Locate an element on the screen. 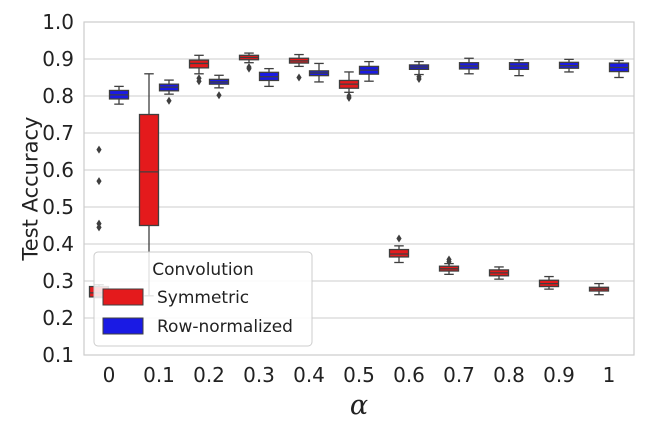  y-tick-label: 0.3 is located at coordinates (58, 281).